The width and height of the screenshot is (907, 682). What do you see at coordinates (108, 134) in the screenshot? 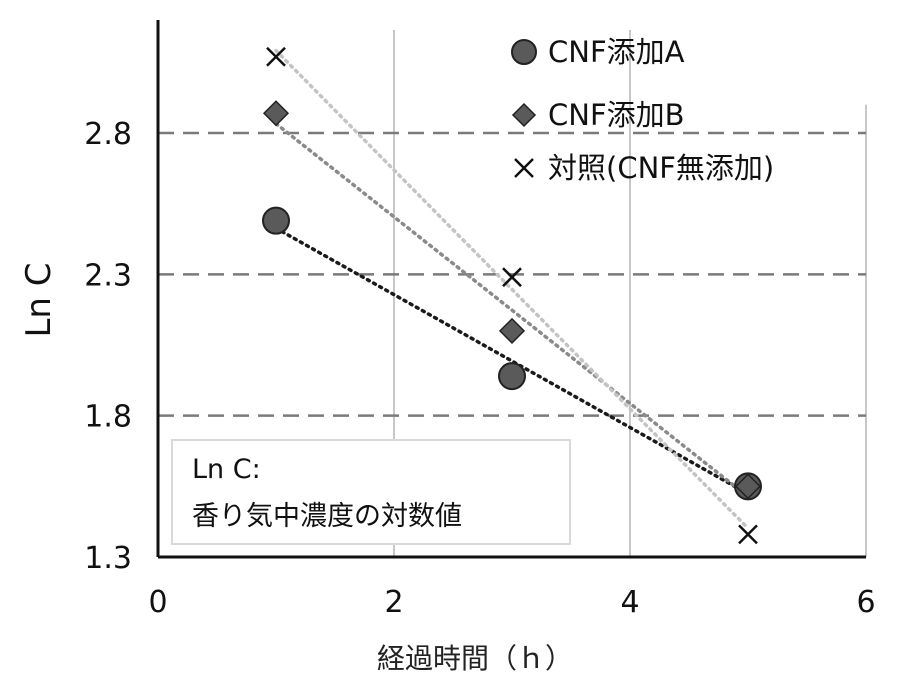
I see `y-tick-label: 2.8` at bounding box center [108, 134].